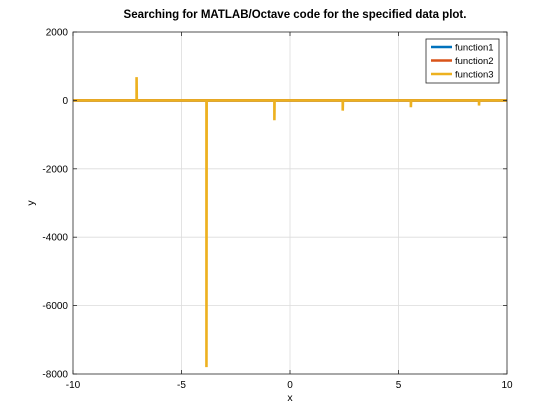 The height and width of the screenshot is (420, 560). I want to click on legend: function1 function2 function3, so click(462, 61).